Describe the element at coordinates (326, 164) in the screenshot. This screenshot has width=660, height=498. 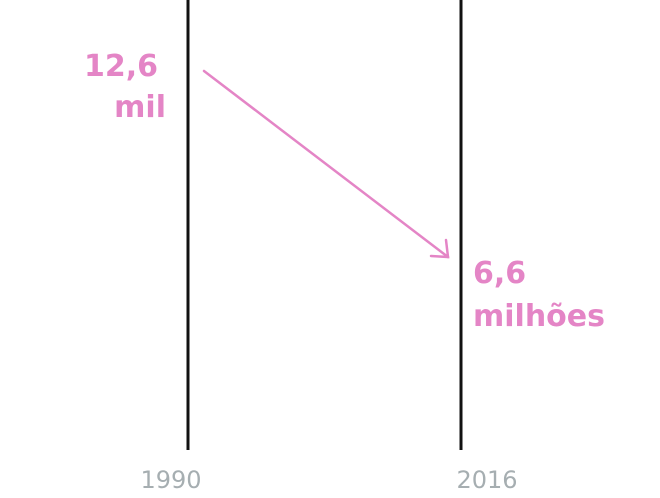
I see `arrow` at that location.